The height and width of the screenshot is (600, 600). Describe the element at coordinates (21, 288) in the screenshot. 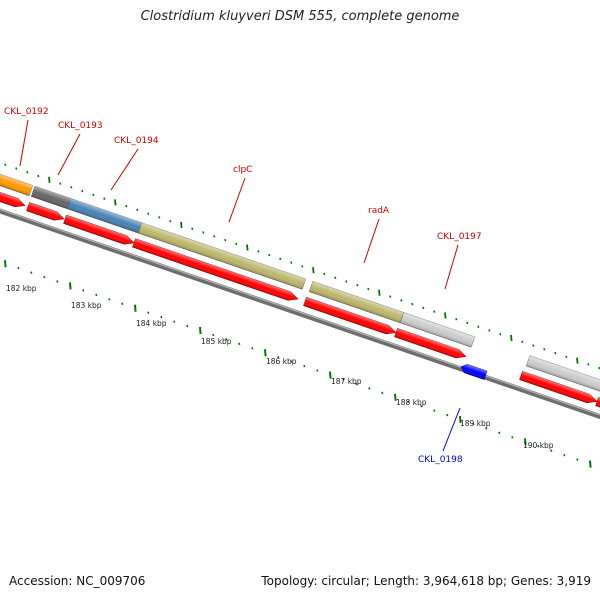

I see `kbp-label: 182 kbp` at that location.